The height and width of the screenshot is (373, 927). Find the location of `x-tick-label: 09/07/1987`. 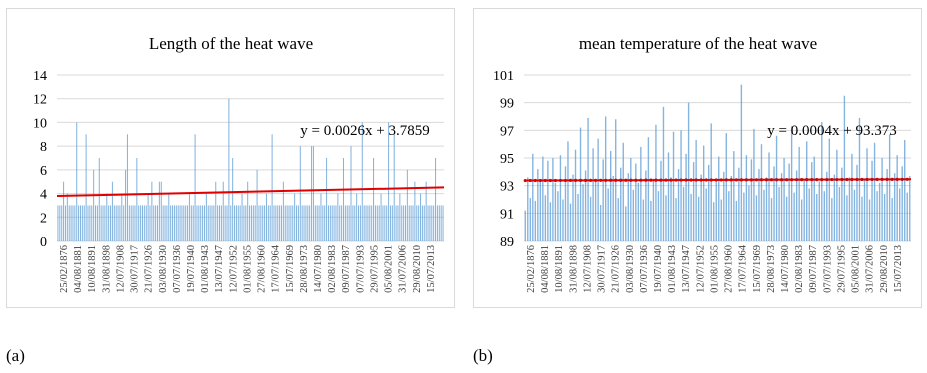

x-tick-label: 09/07/1987 is located at coordinates (813, 269).